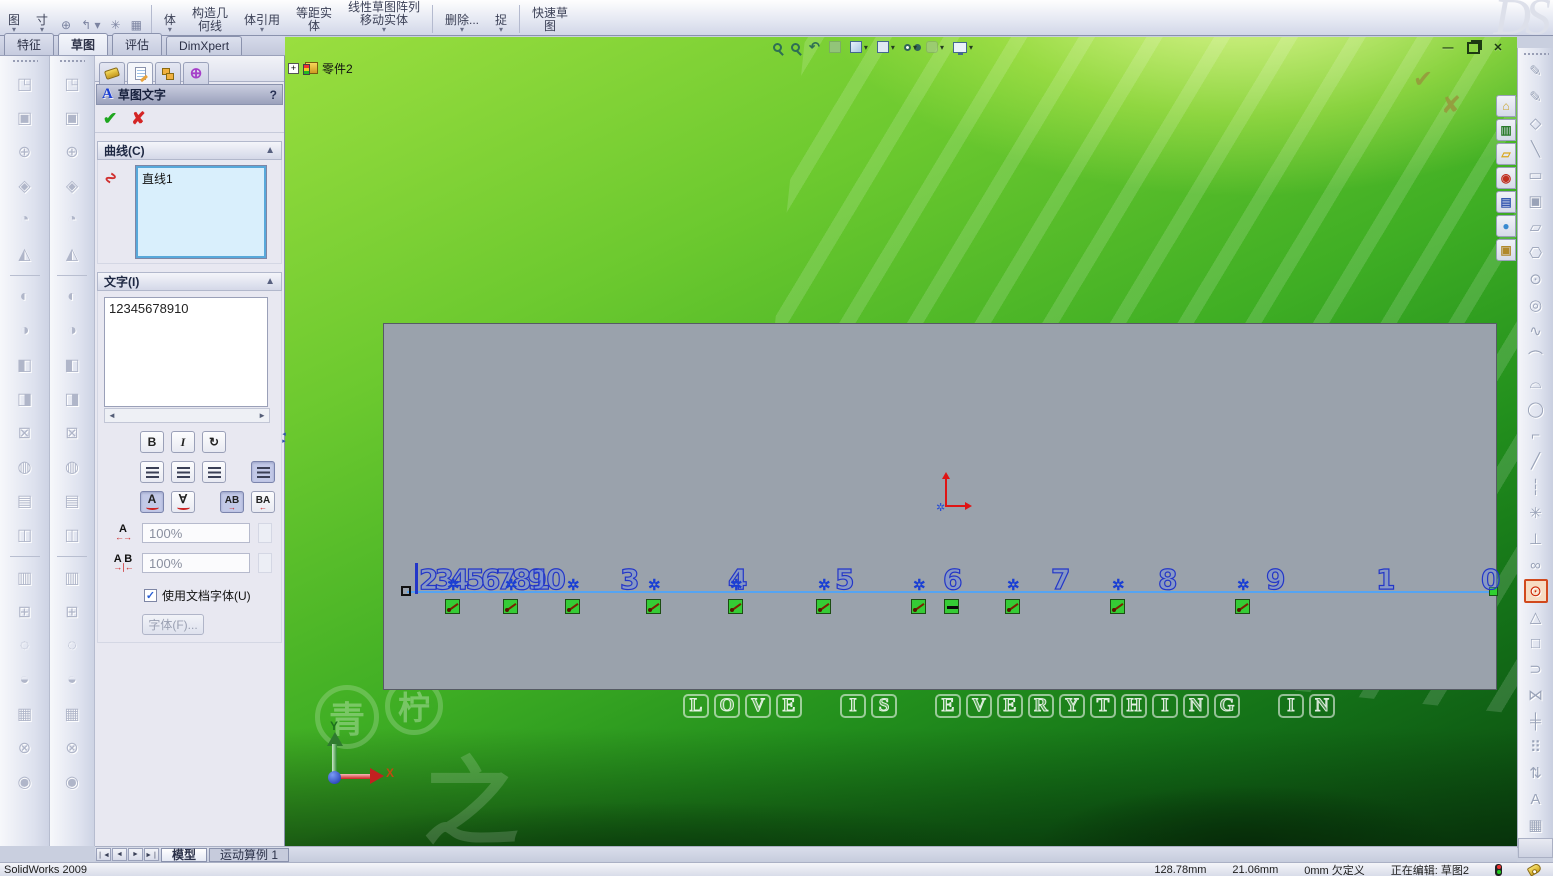 The height and width of the screenshot is (876, 1553). What do you see at coordinates (501, 23) in the screenshot?
I see `ribbon-button: 捉 ▾` at bounding box center [501, 23].